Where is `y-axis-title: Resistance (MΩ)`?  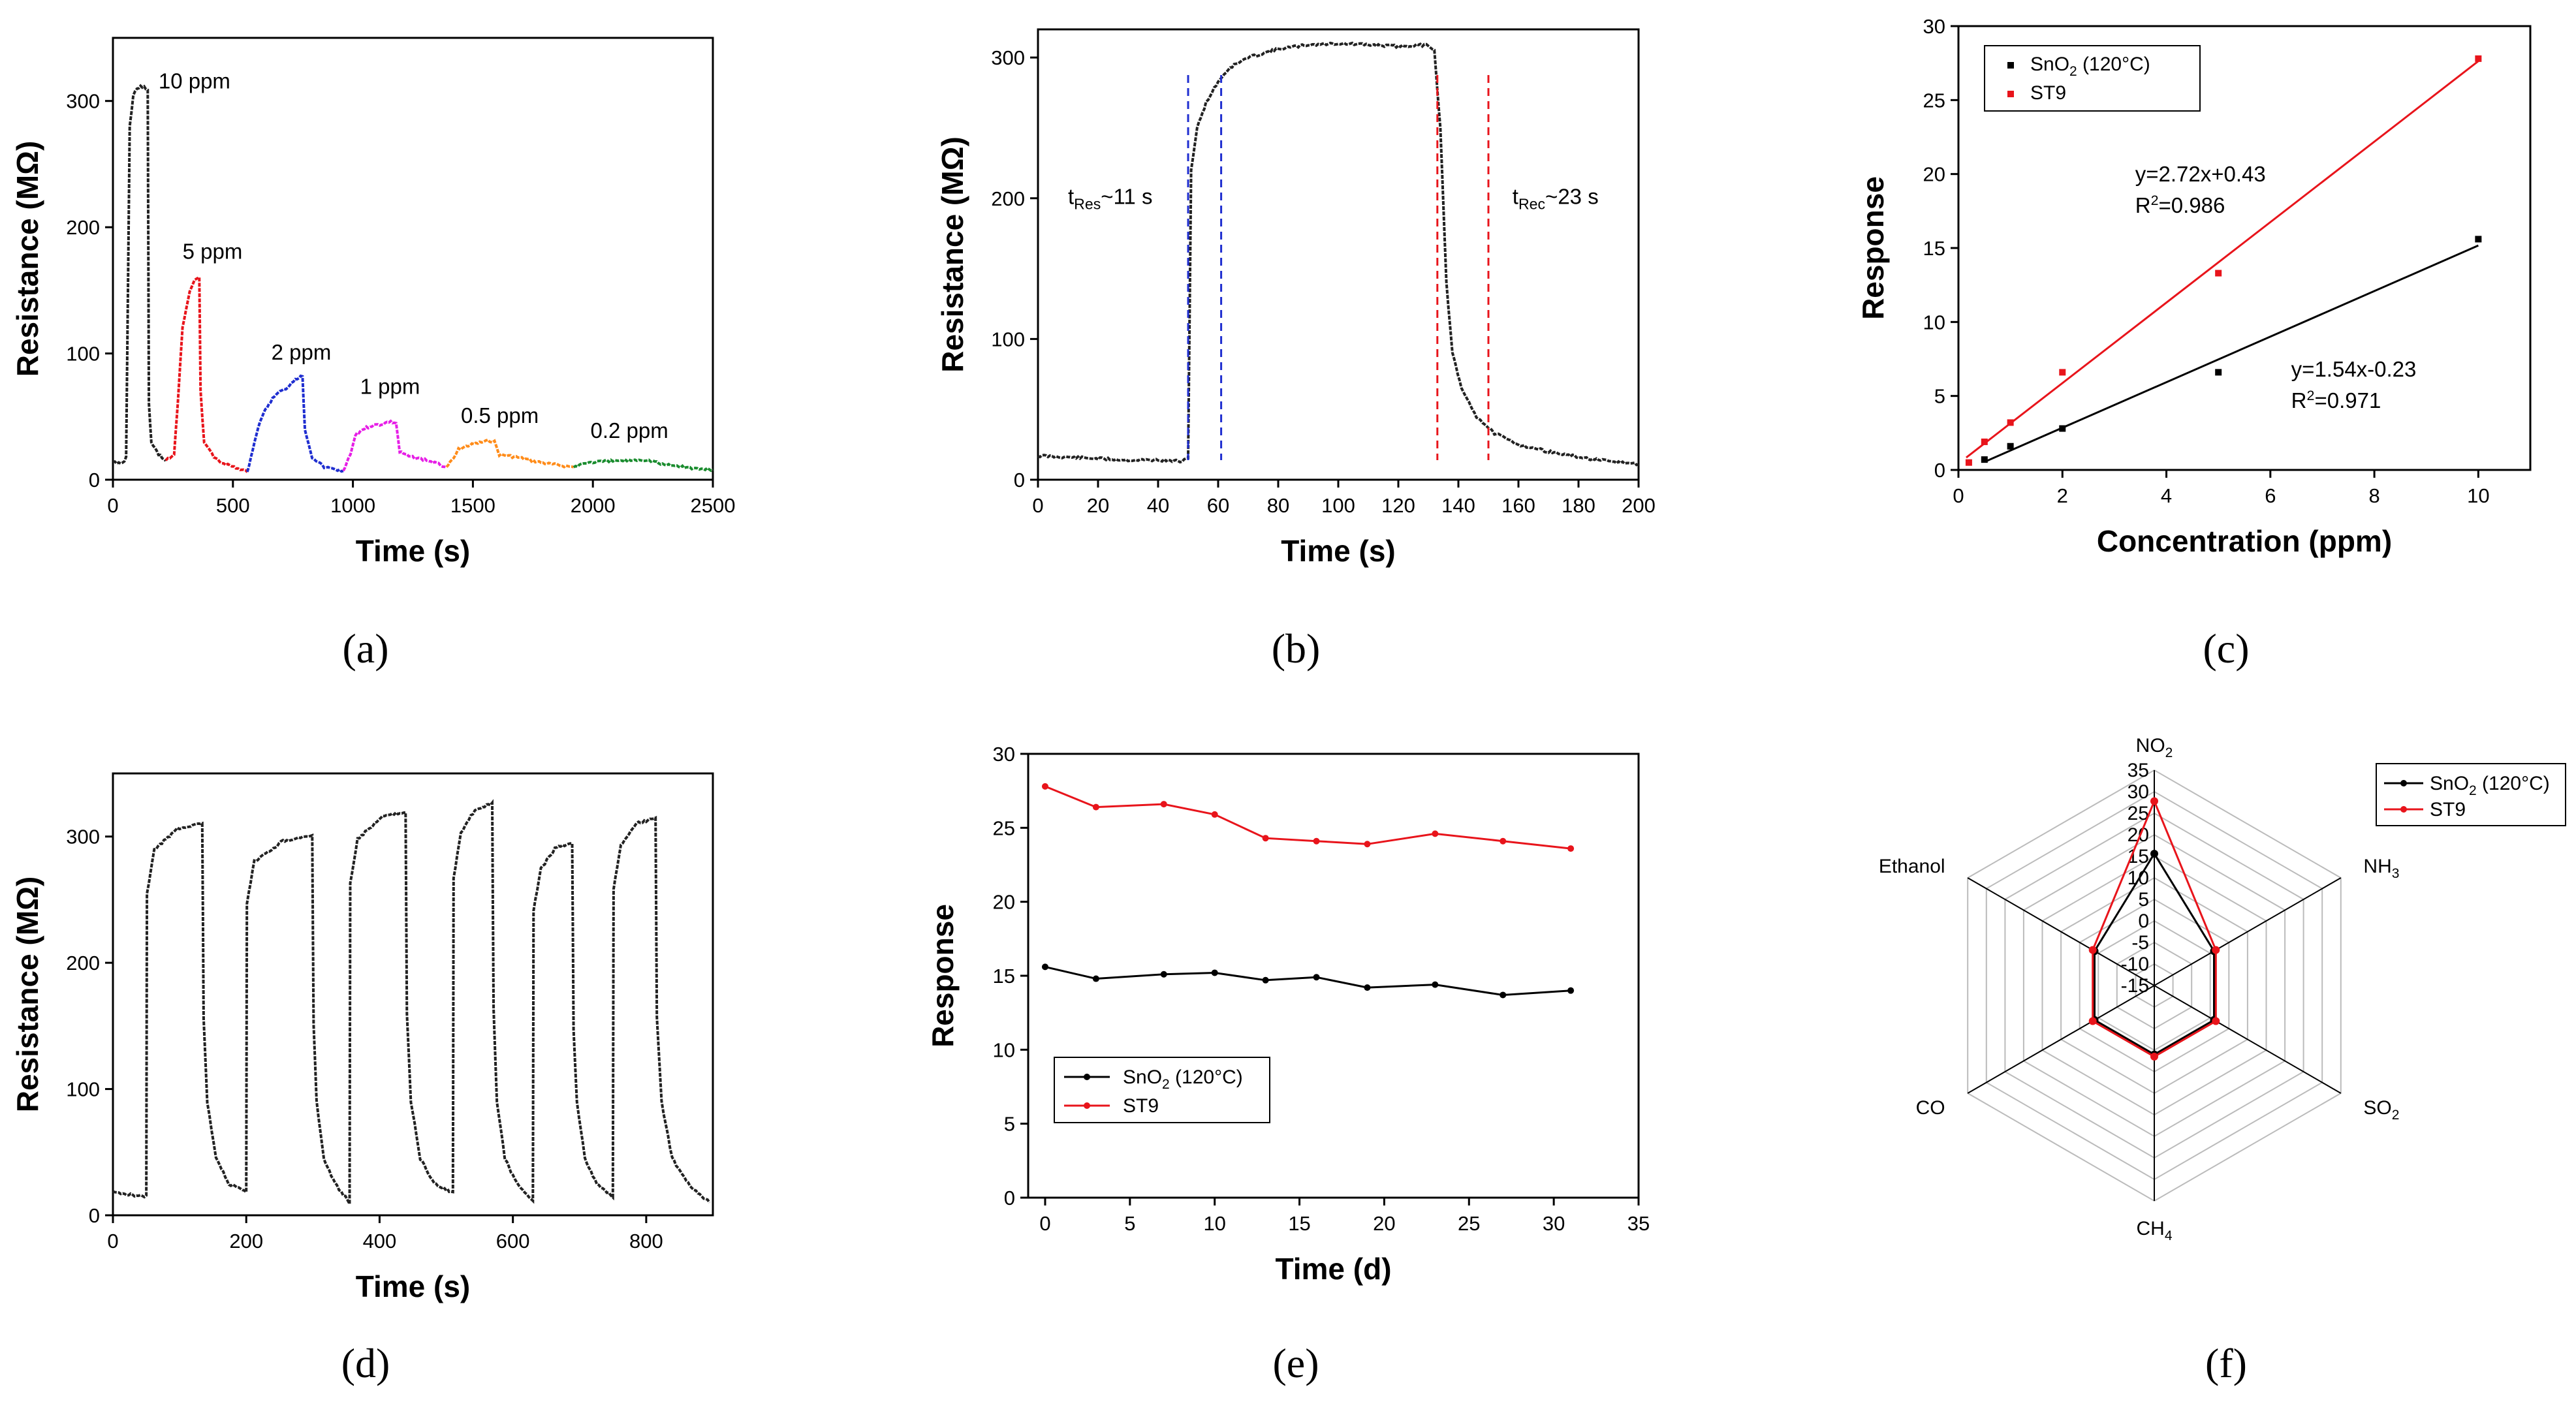 y-axis-title: Resistance (MΩ) is located at coordinates (27, 259).